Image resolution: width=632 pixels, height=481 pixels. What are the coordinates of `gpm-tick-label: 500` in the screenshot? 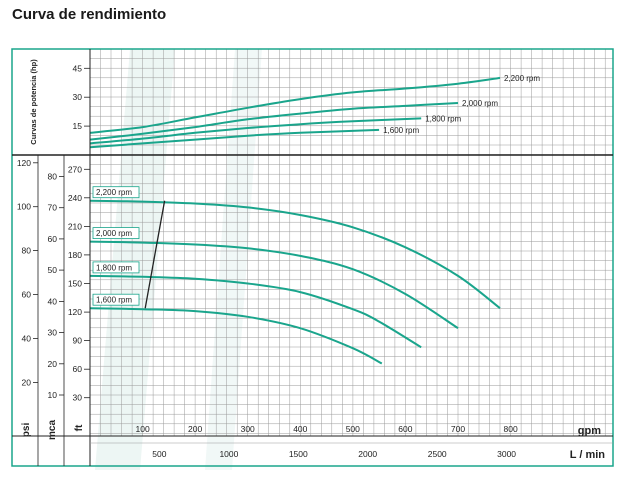 It's located at (353, 429).